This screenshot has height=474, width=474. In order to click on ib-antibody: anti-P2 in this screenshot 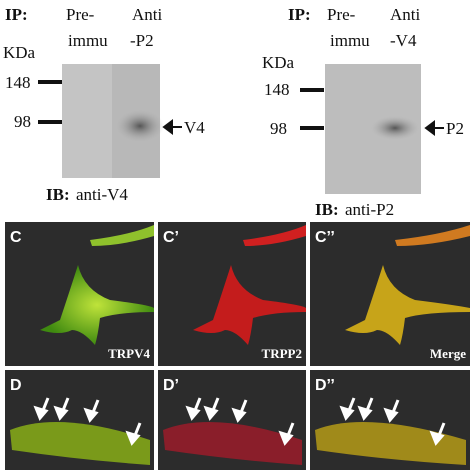, I will do `click(369, 209)`.